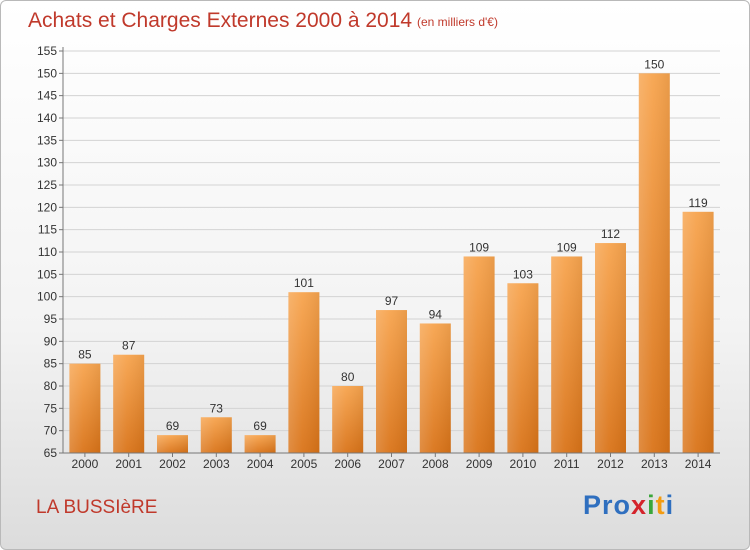  What do you see at coordinates (392, 301) in the screenshot?
I see `value-label: 97` at bounding box center [392, 301].